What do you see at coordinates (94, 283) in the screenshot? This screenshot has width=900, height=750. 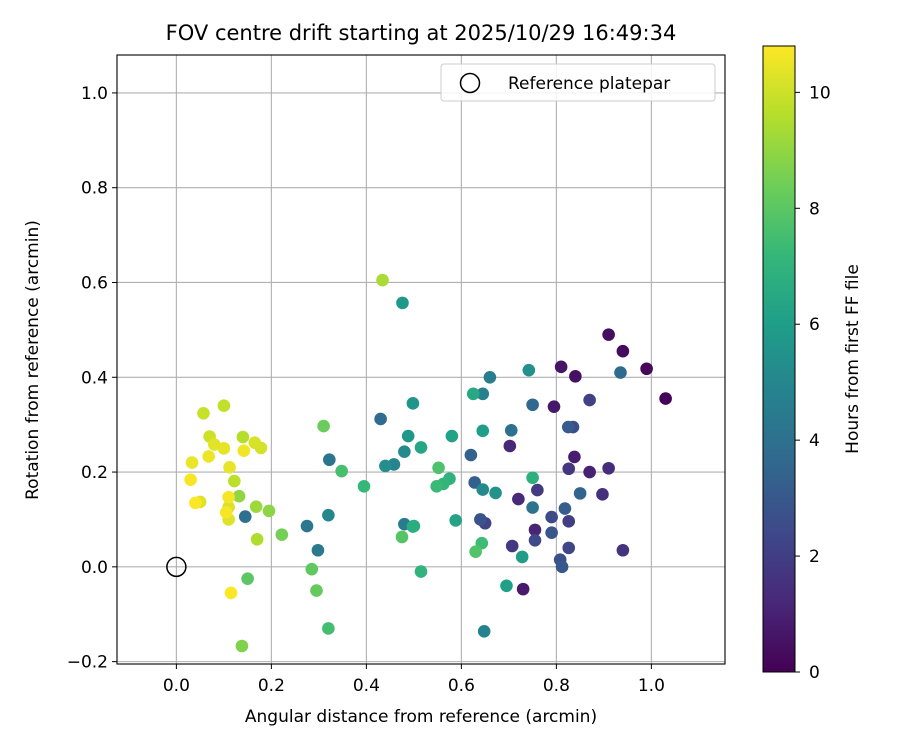 I see `y-tick-label: 0.6` at bounding box center [94, 283].